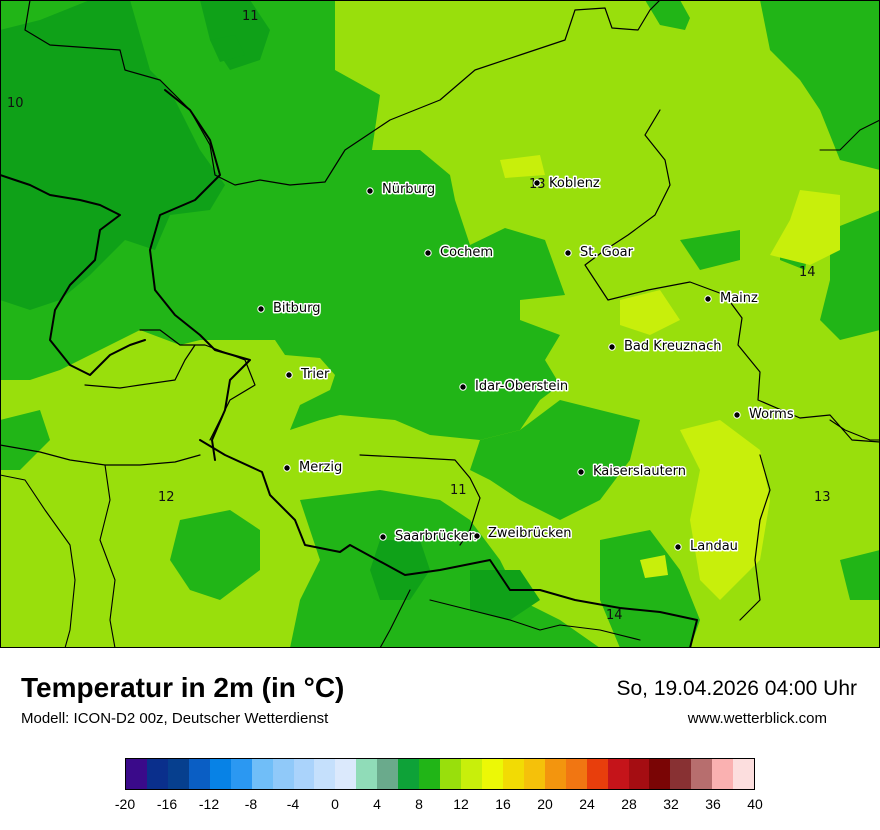  What do you see at coordinates (736, 688) in the screenshot?
I see `forecast-datetime: So, 19.04.2026 04:00 Uhr` at bounding box center [736, 688].